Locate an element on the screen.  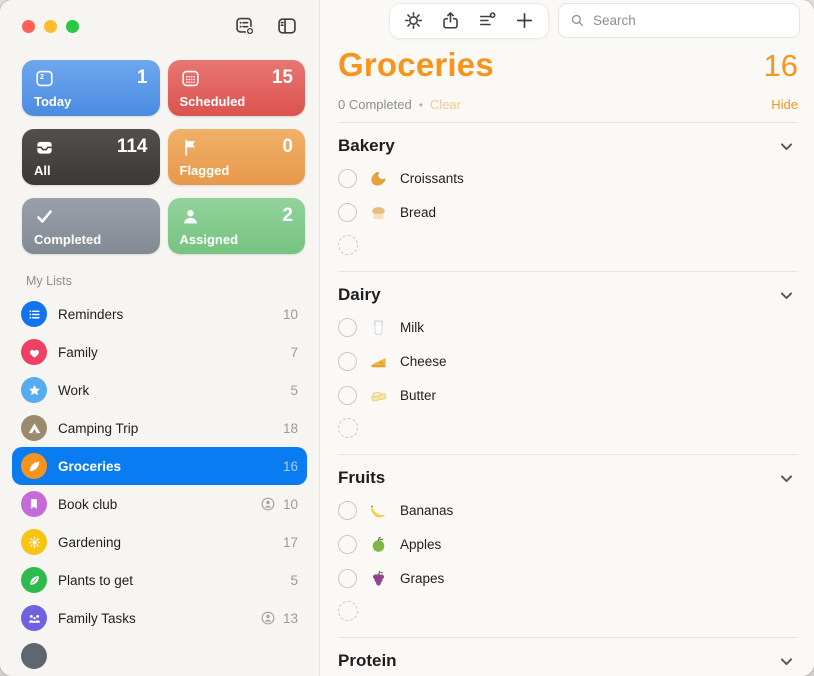
sidebar-item-work: Work 5 is located at coordinates (159, 390).